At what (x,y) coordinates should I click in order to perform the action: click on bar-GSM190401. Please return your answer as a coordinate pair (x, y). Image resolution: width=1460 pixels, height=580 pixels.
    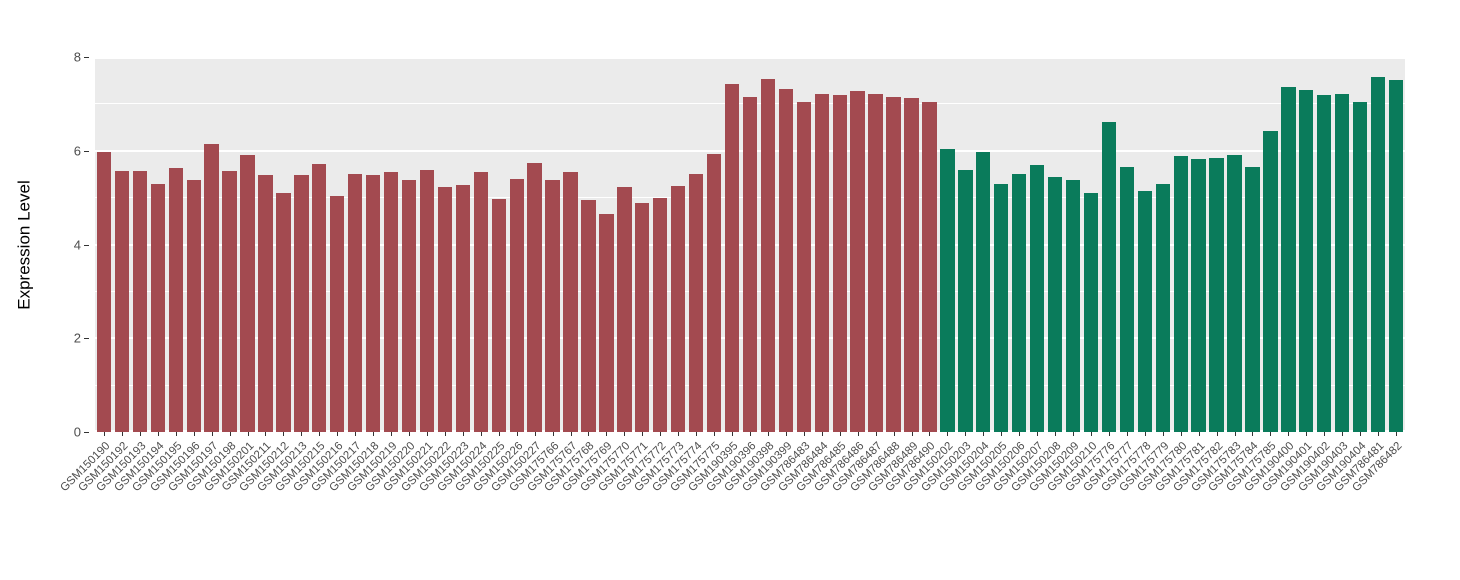
    Looking at the image, I should click on (1306, 260).